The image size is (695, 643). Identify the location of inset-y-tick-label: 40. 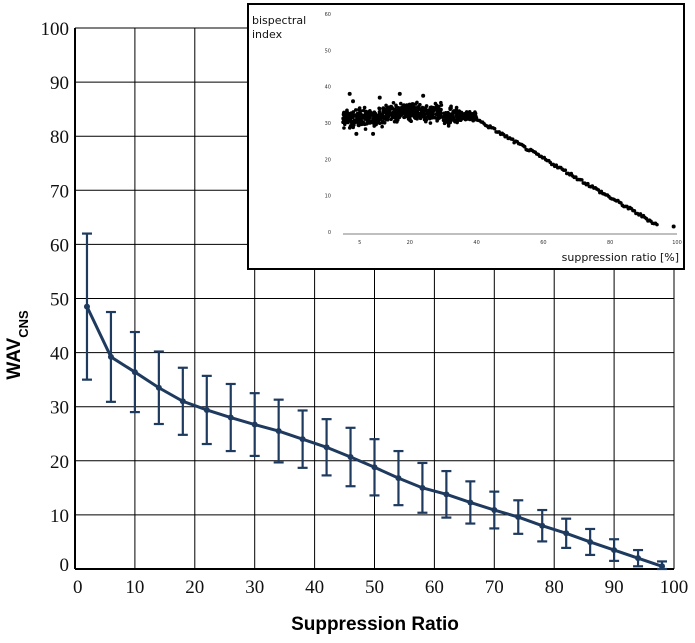
(328, 88).